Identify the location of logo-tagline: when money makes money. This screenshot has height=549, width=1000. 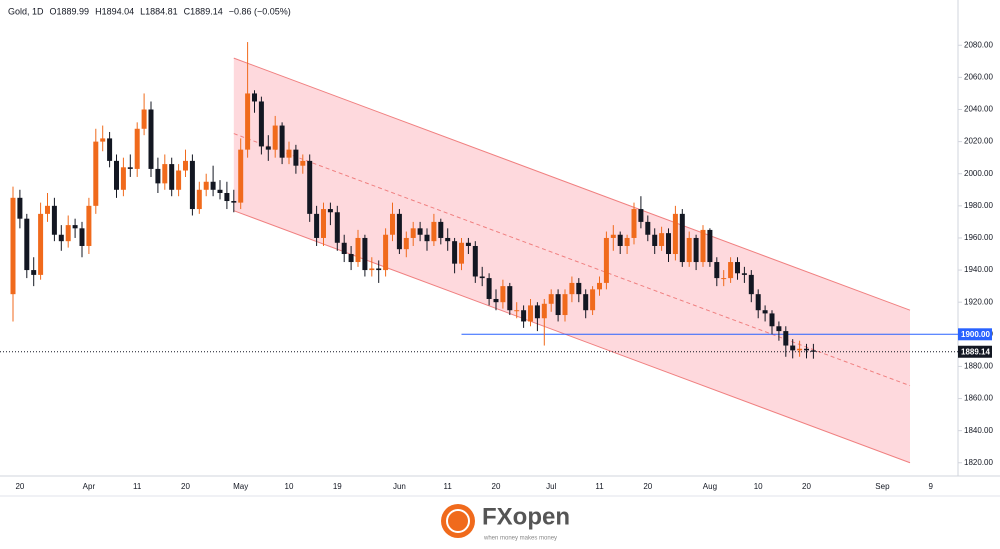
(520, 539).